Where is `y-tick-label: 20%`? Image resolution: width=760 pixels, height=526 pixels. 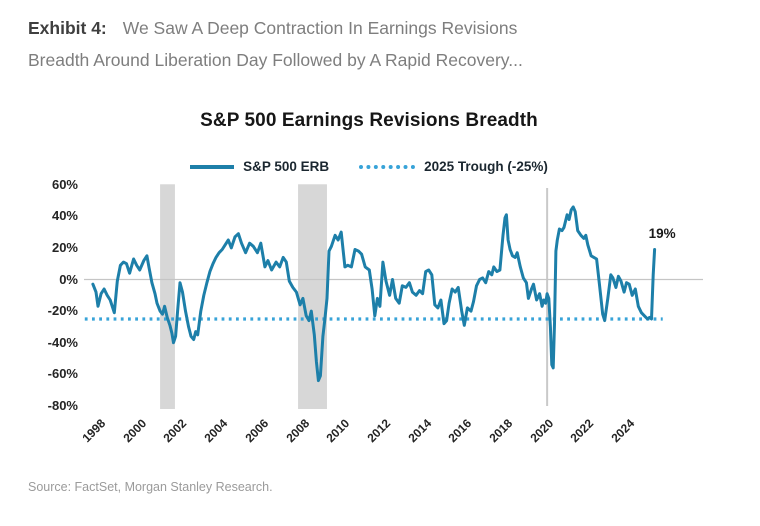 y-tick-label: 20% is located at coordinates (64, 247).